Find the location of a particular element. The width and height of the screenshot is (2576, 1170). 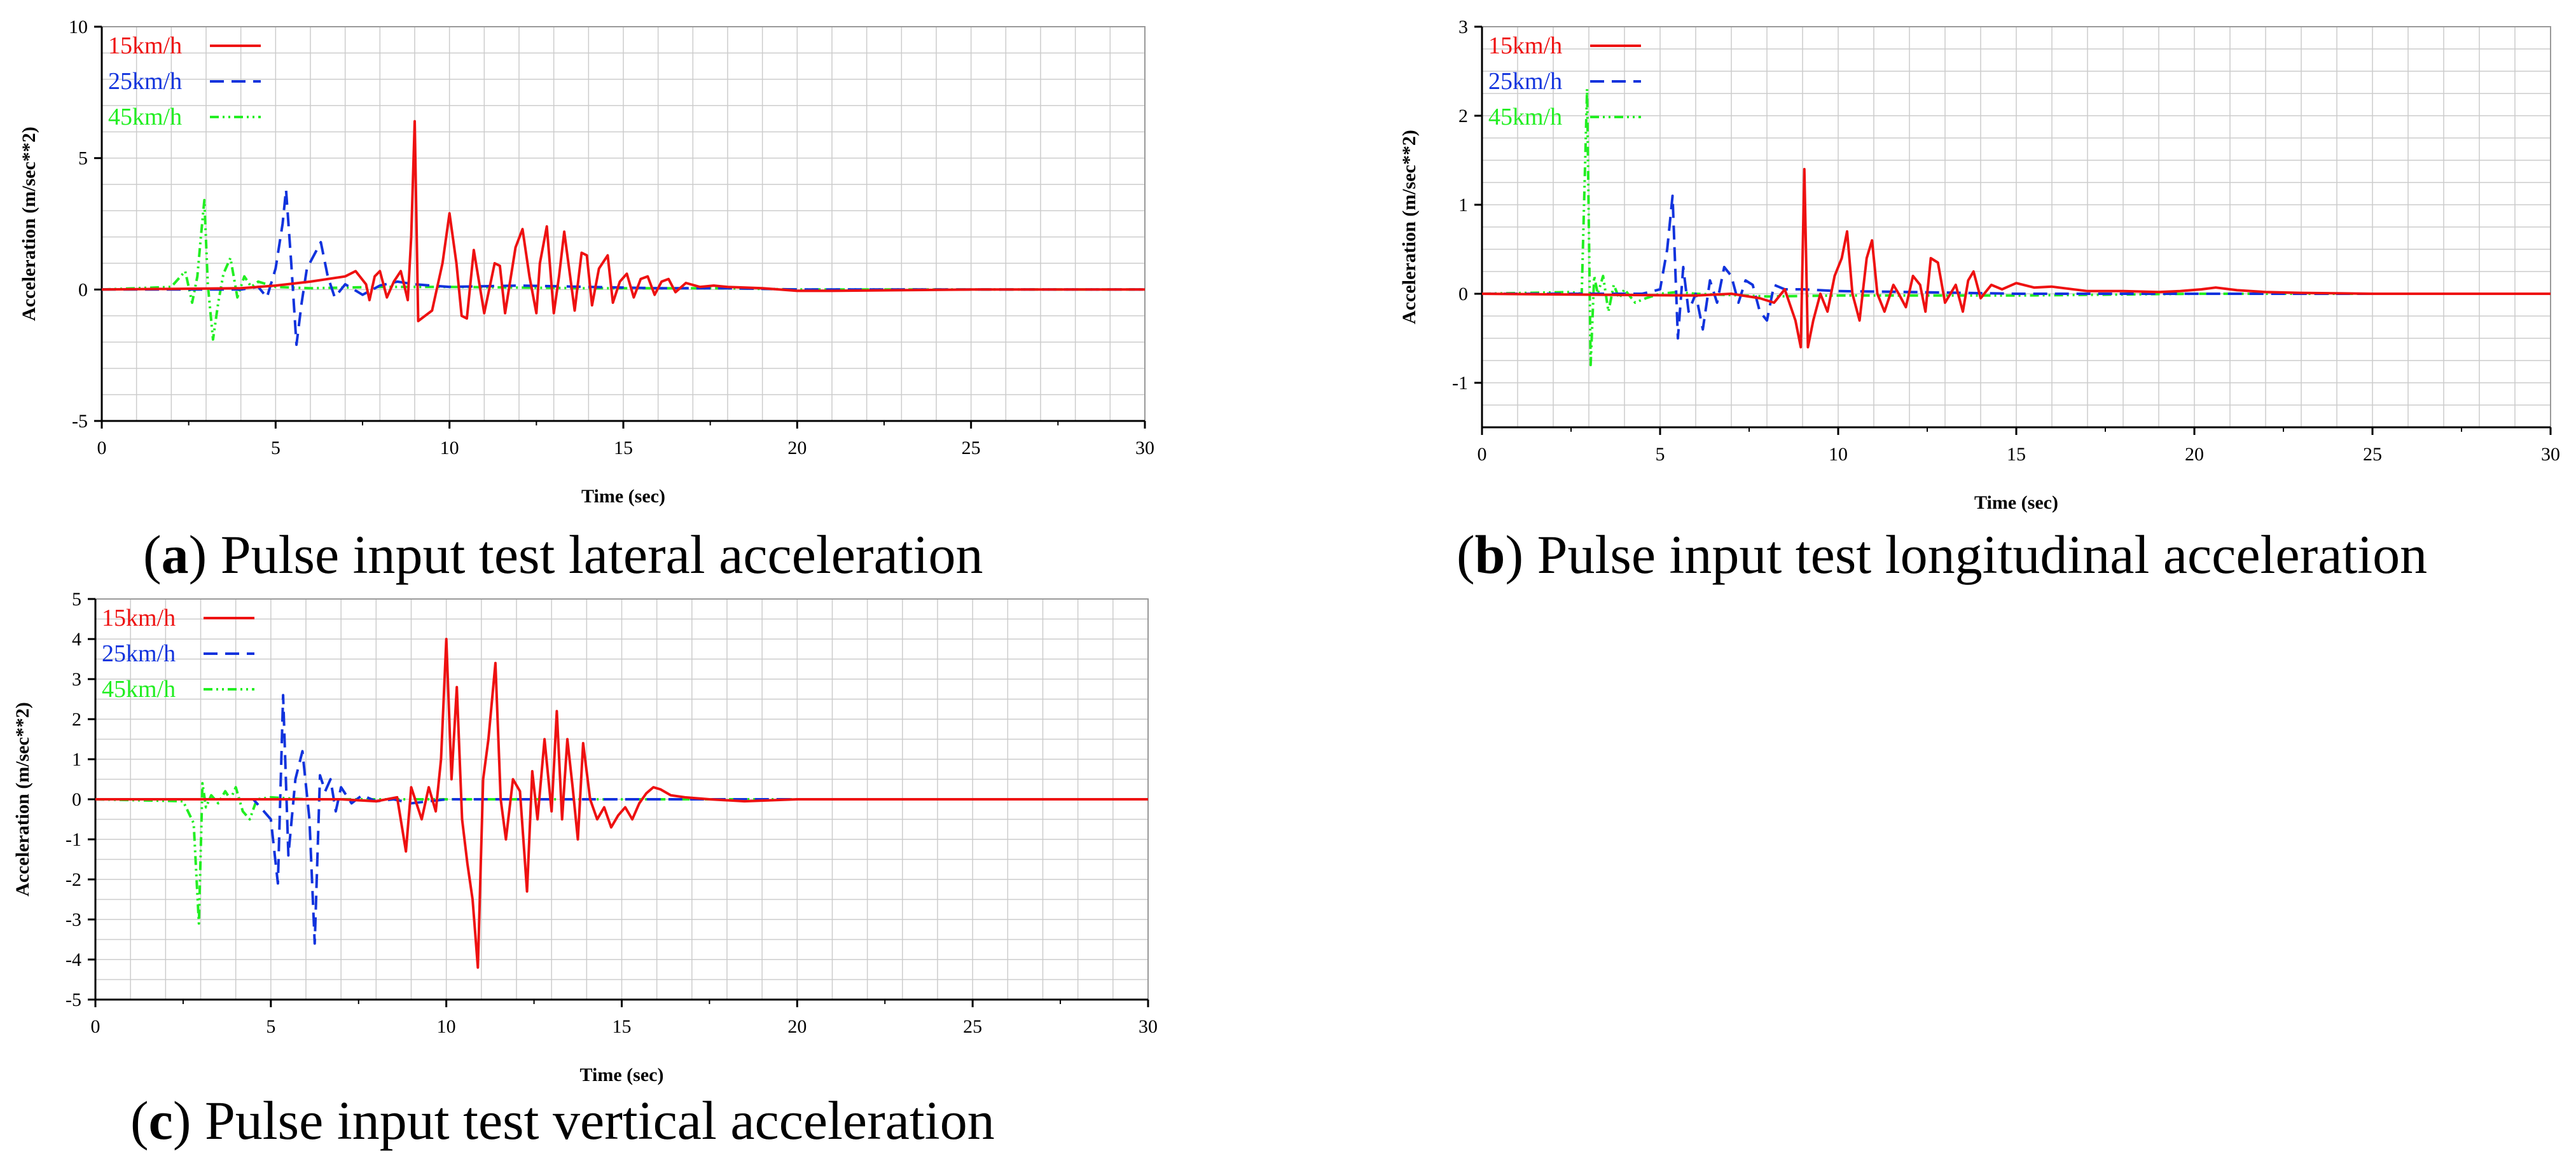

y-tick-label: -3 is located at coordinates (73, 919).